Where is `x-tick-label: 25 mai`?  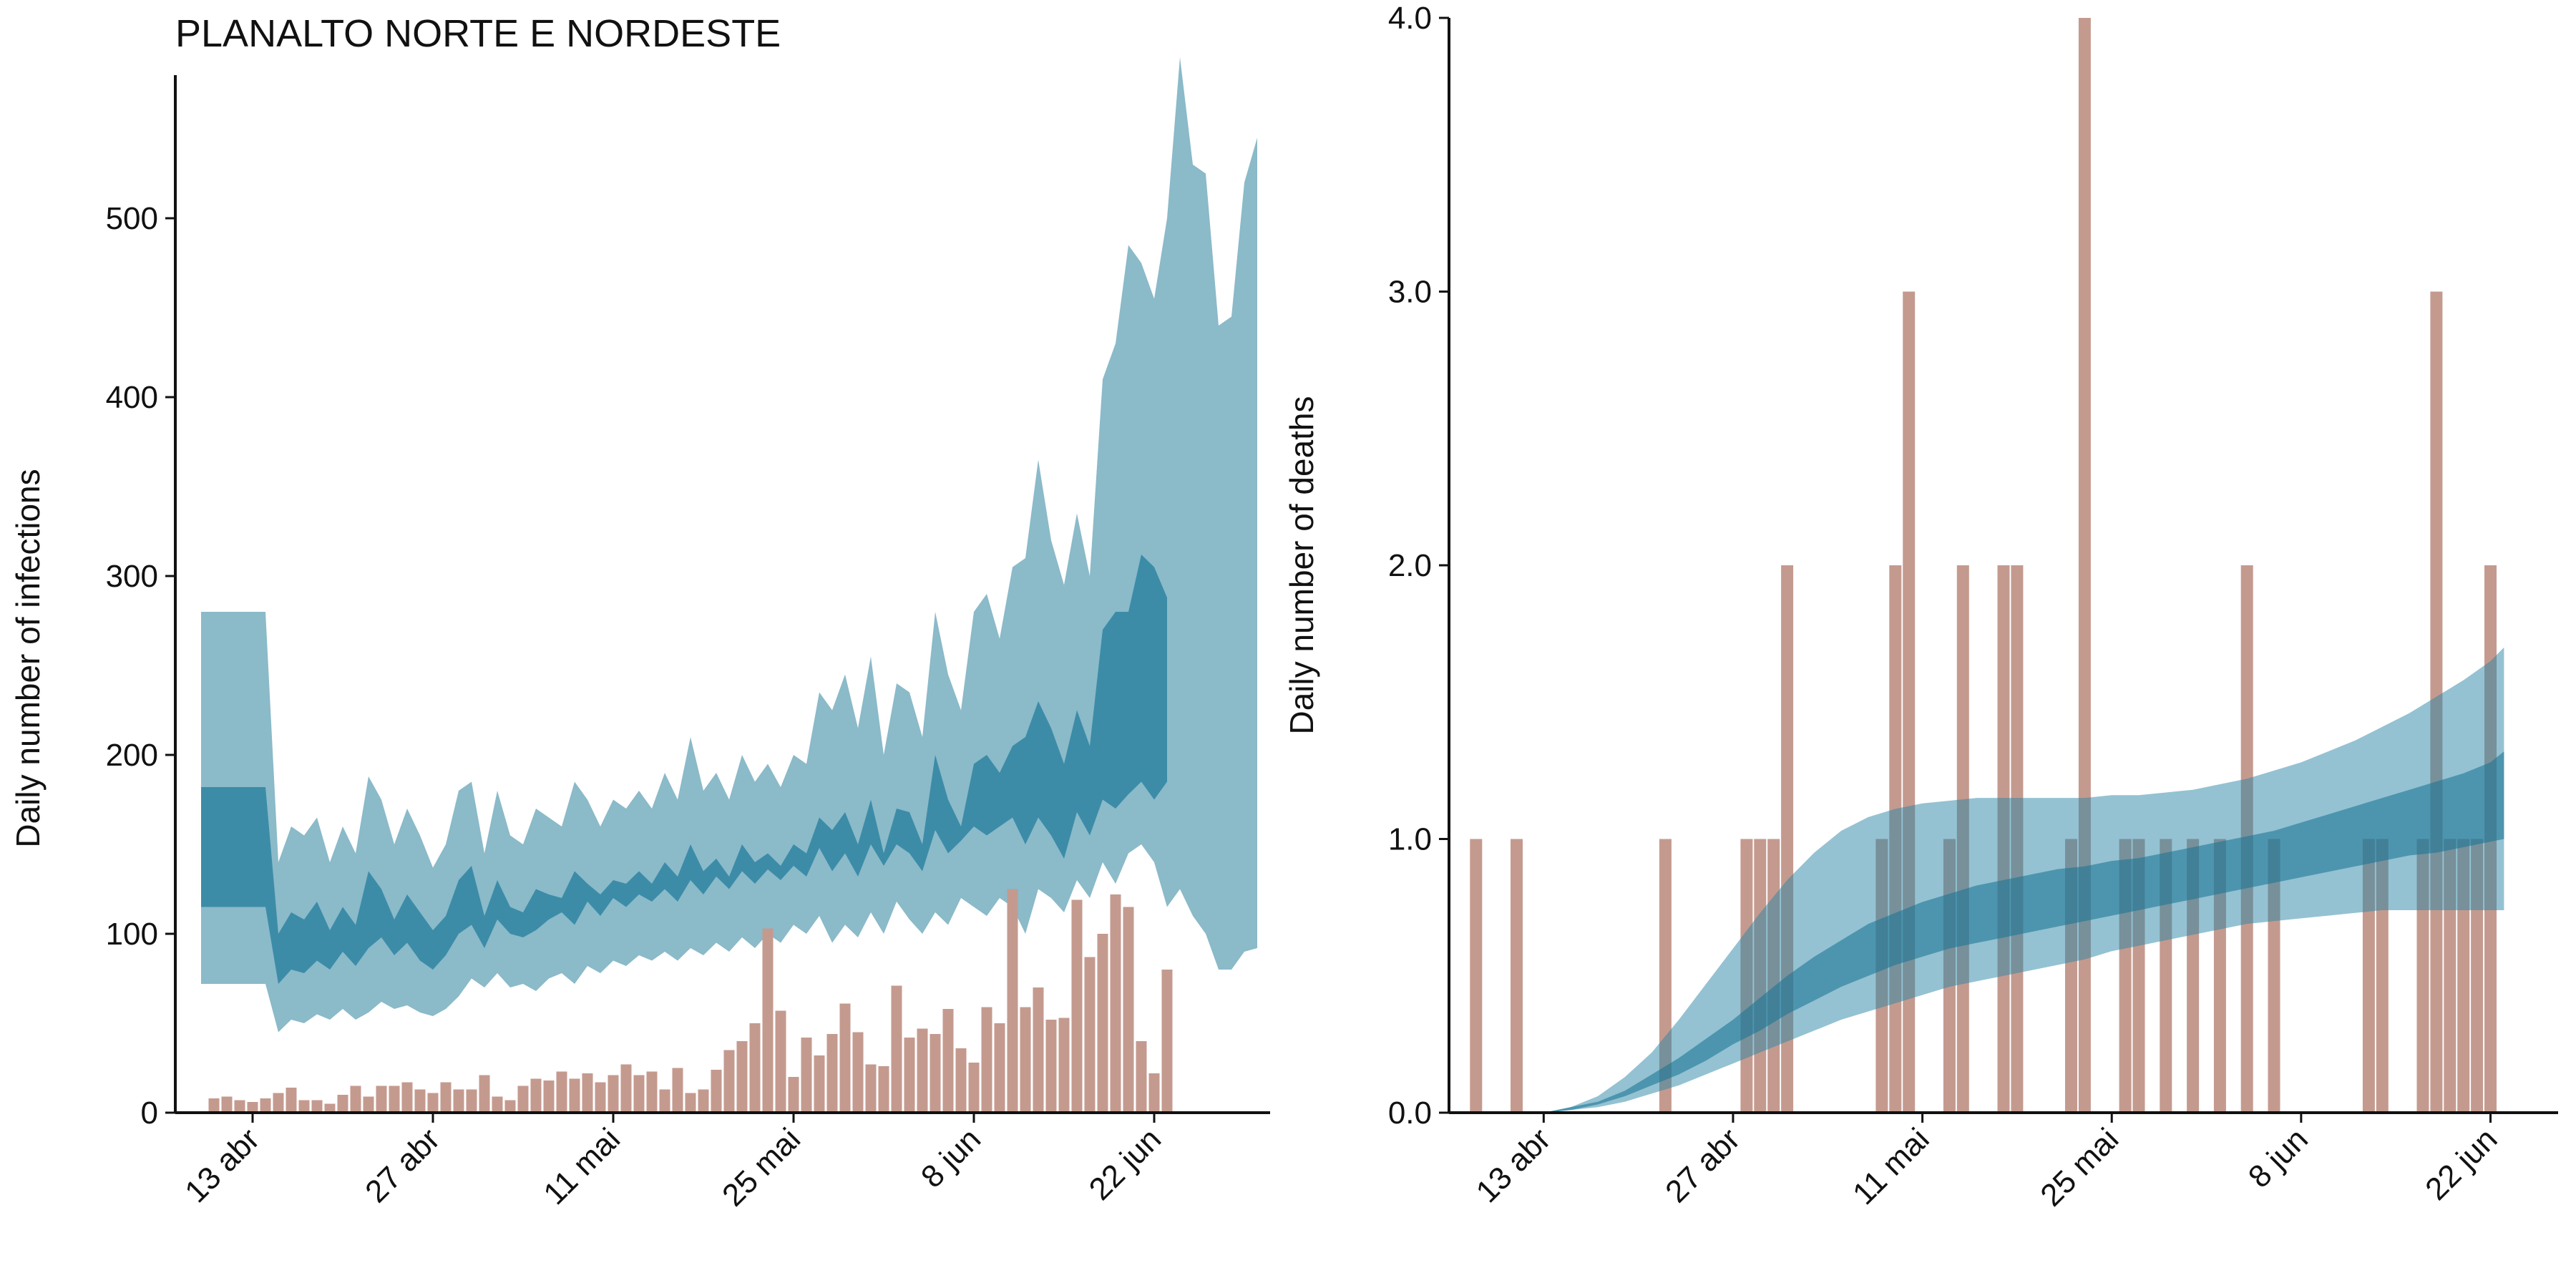
x-tick-label: 25 mai is located at coordinates (761, 1167).